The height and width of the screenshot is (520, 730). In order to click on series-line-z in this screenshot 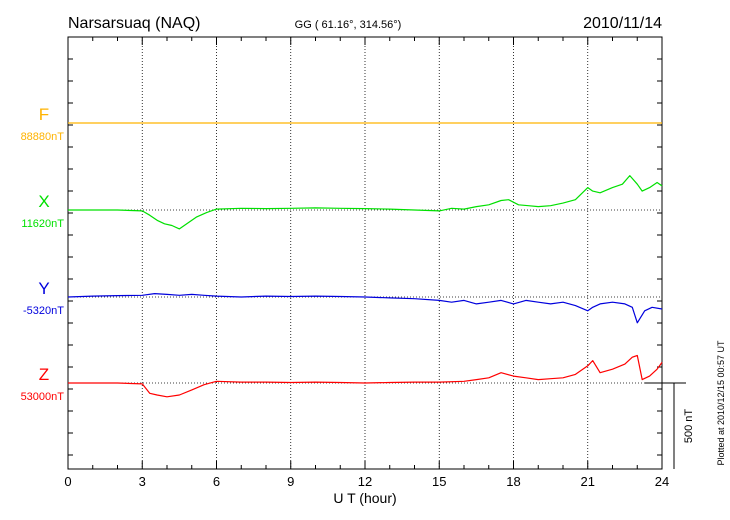, I will do `click(365, 376)`.